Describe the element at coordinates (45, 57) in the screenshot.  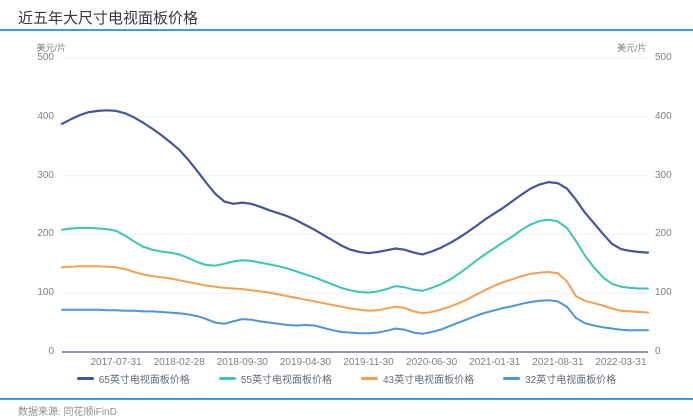
I see `y-axis-tick-left-500: 500` at that location.